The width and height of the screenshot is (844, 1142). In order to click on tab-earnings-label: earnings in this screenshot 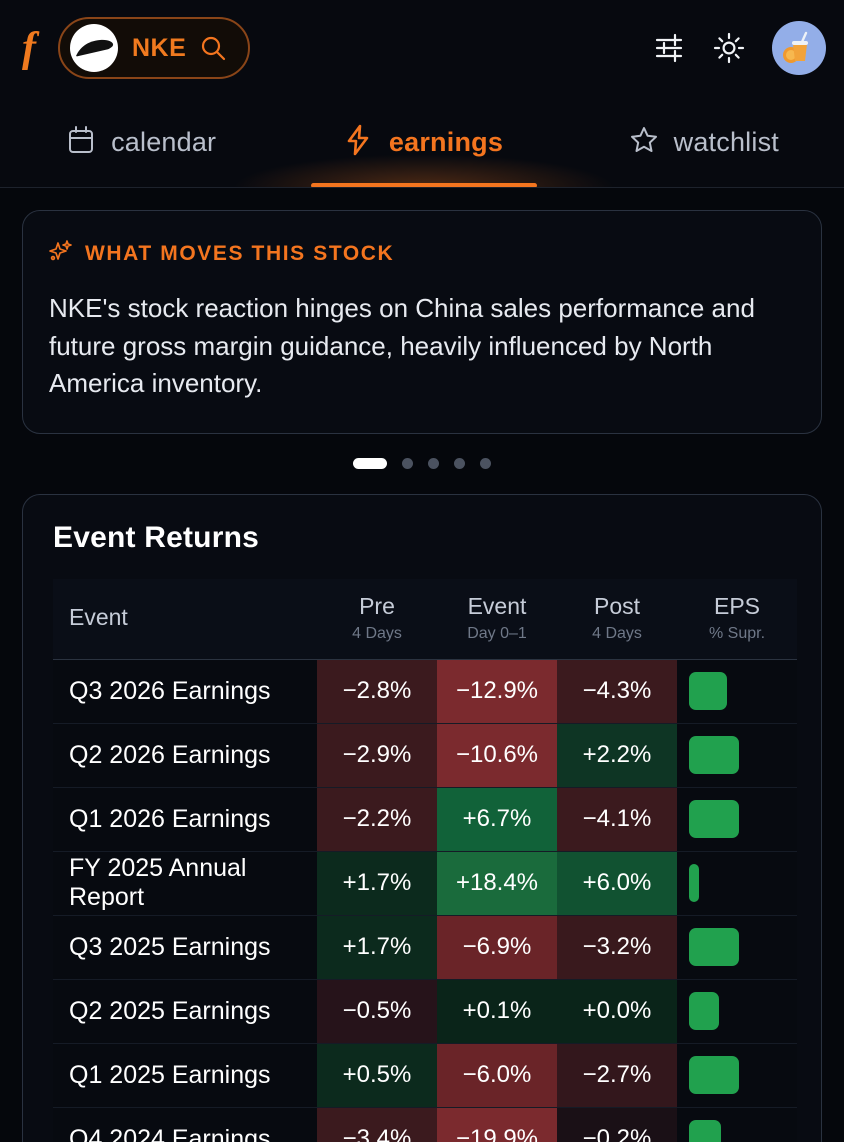, I will do `click(446, 141)`.